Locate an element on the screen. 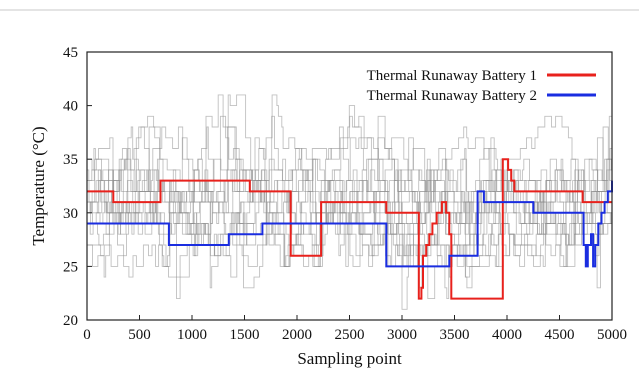 Image resolution: width=639 pixels, height=371 pixels. legend-label-battery-2: Thermal Runaway Battery 2 is located at coordinates (452, 96).